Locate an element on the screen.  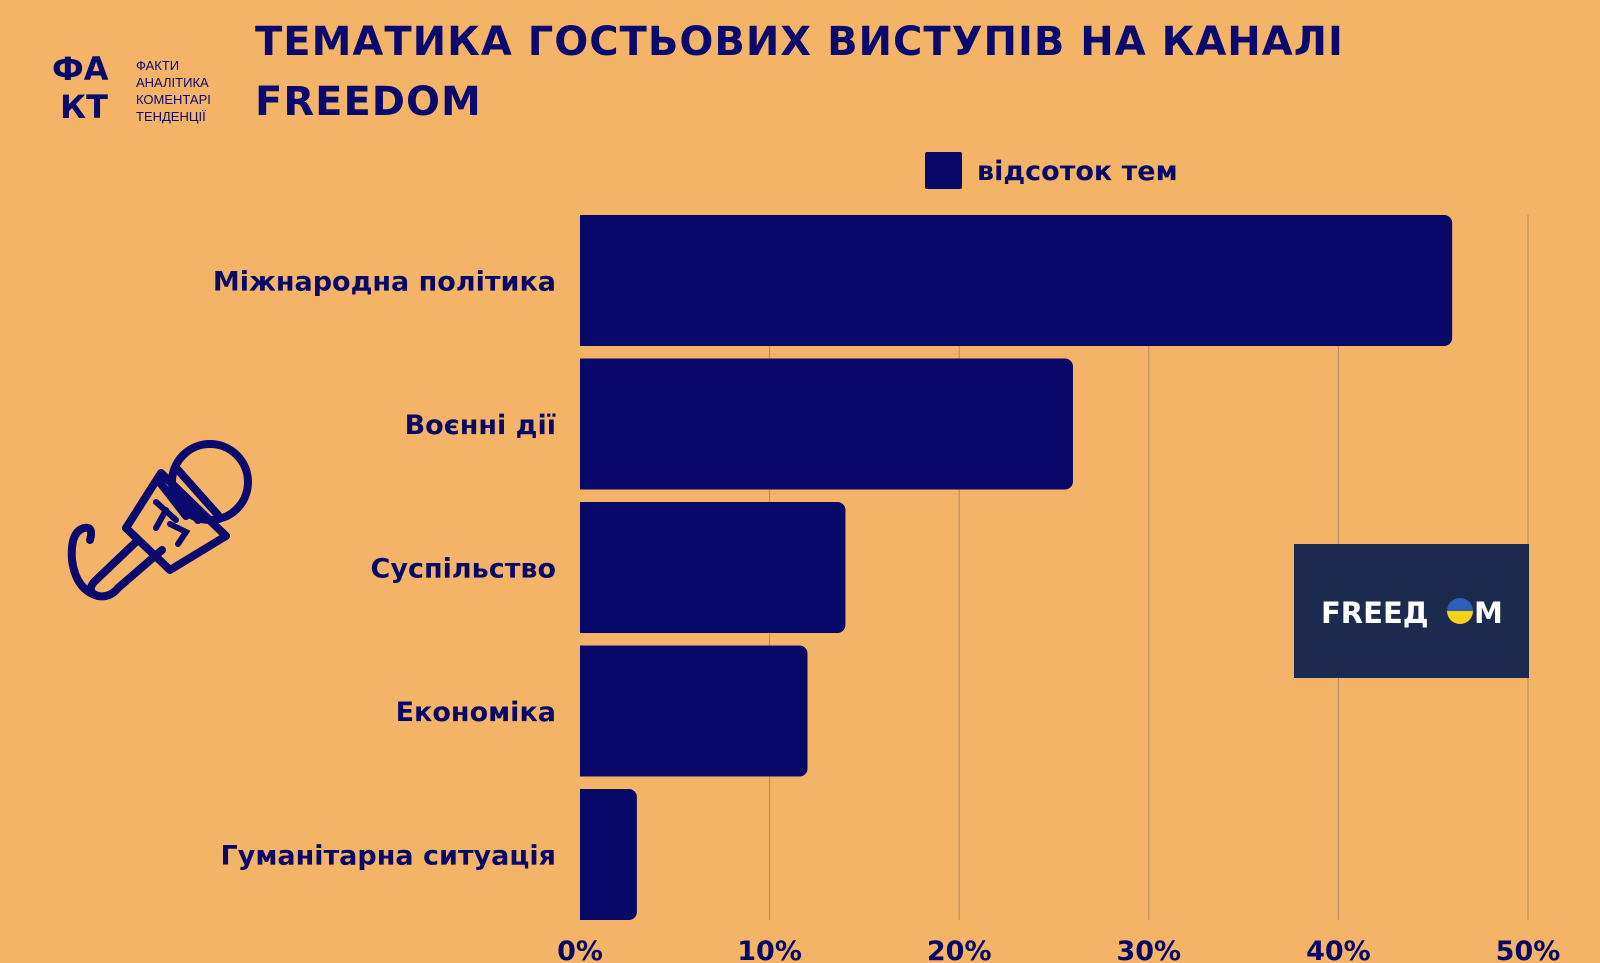
svg-text: M is located at coordinates (1488, 613).